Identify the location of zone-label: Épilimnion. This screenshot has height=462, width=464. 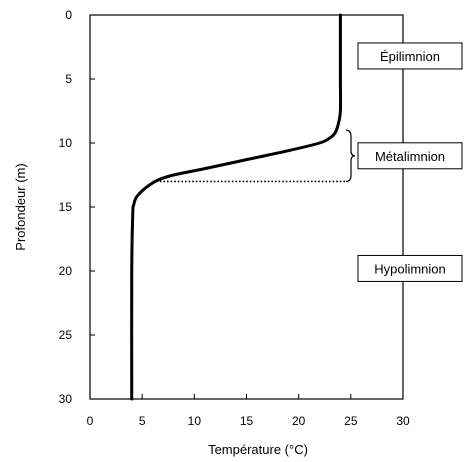
(410, 56).